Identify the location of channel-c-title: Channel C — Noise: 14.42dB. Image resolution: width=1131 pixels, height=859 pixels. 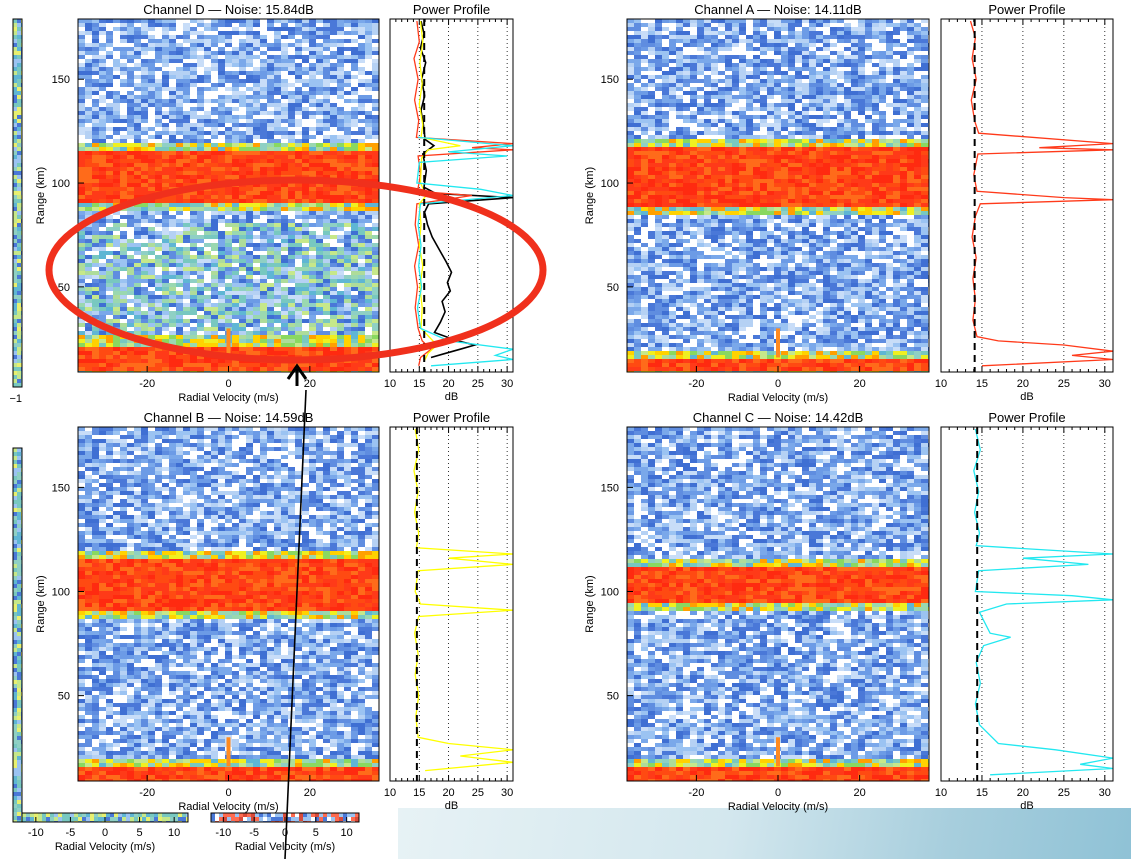
(778, 417).